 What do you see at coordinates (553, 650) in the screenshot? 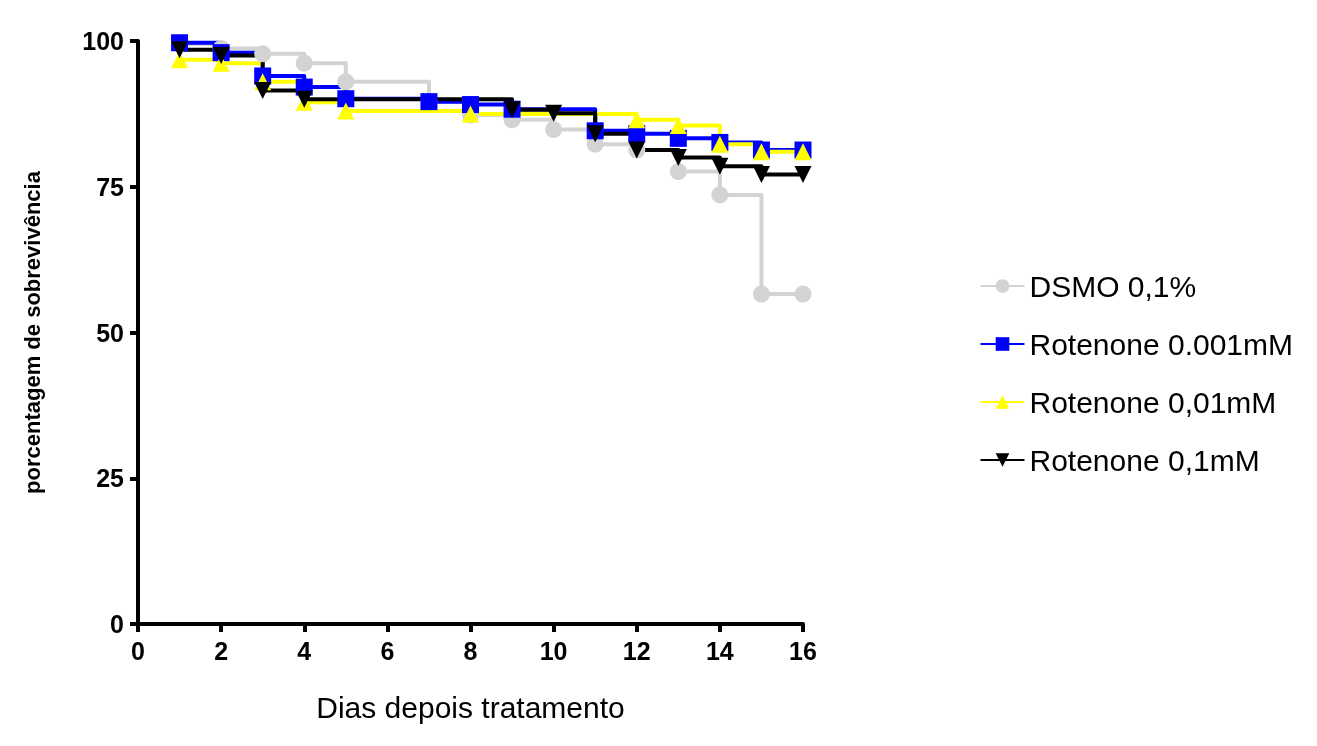
I see `x-tick-label: 10` at bounding box center [553, 650].